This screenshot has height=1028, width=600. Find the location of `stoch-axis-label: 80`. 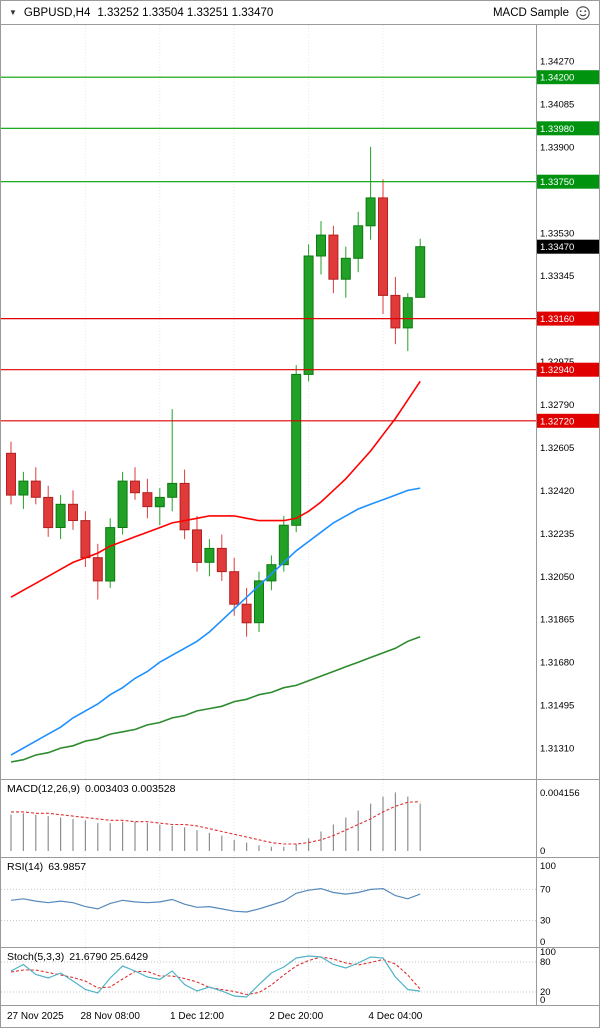

stoch-axis-label: 80 is located at coordinates (545, 962).